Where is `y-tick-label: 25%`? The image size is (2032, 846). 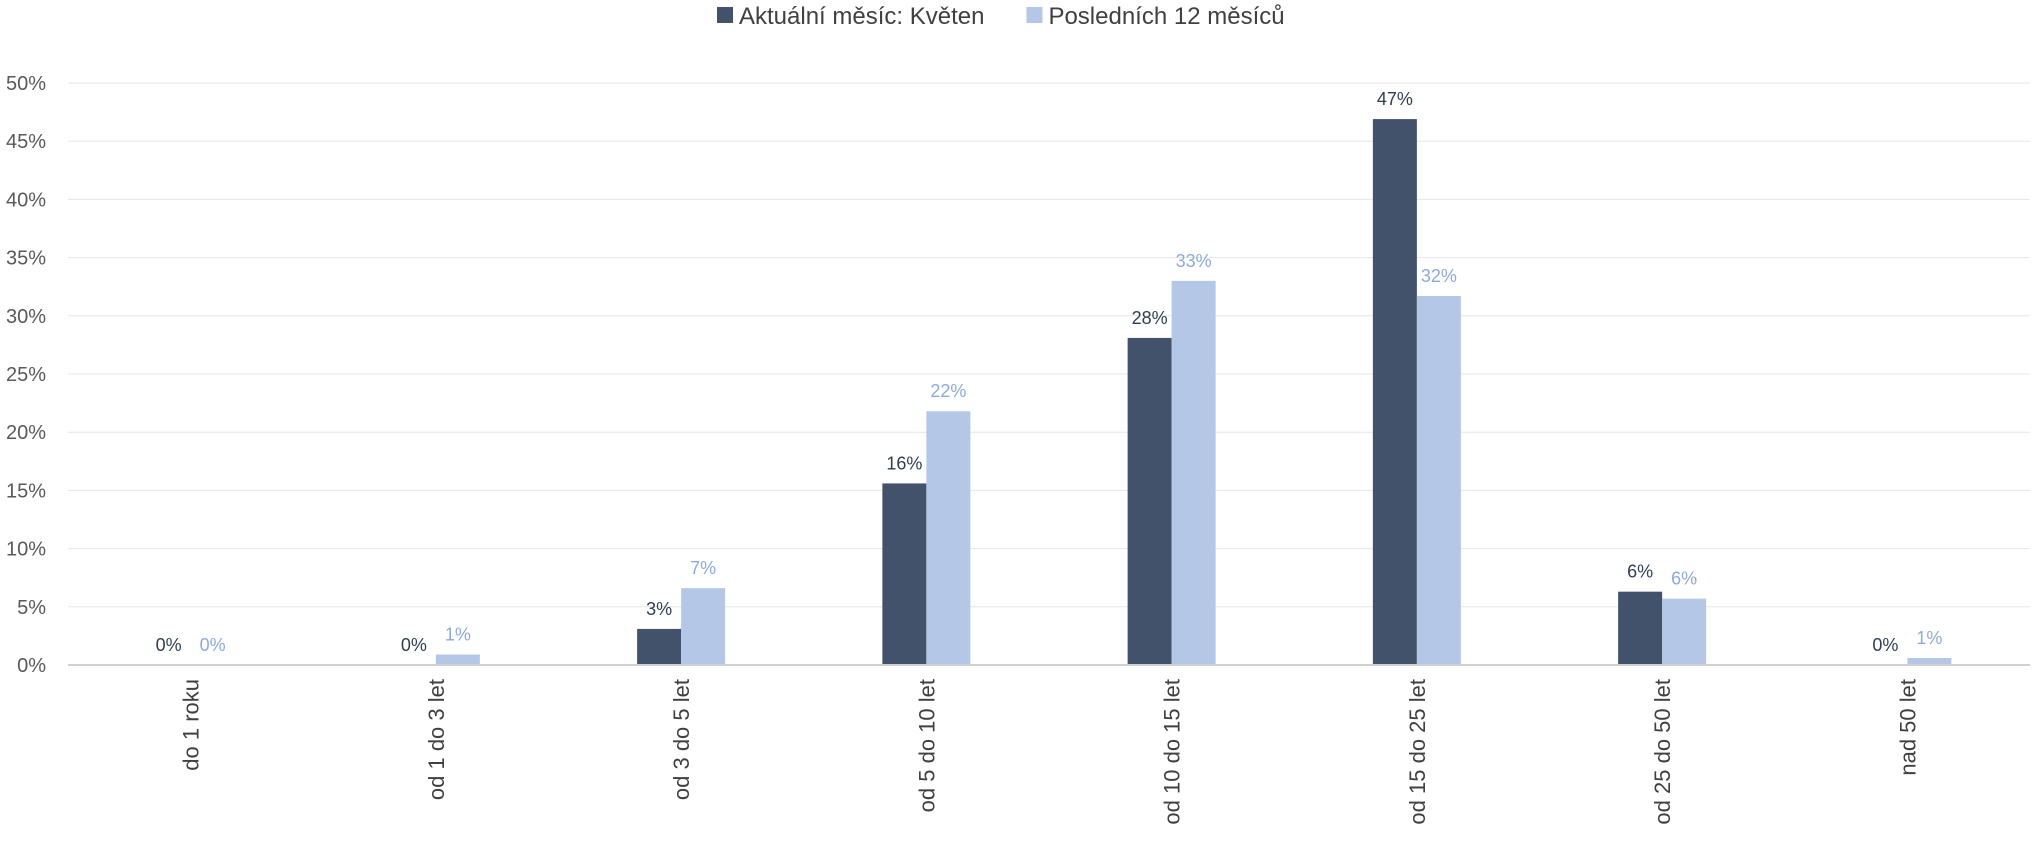 y-tick-label: 25% is located at coordinates (26, 375).